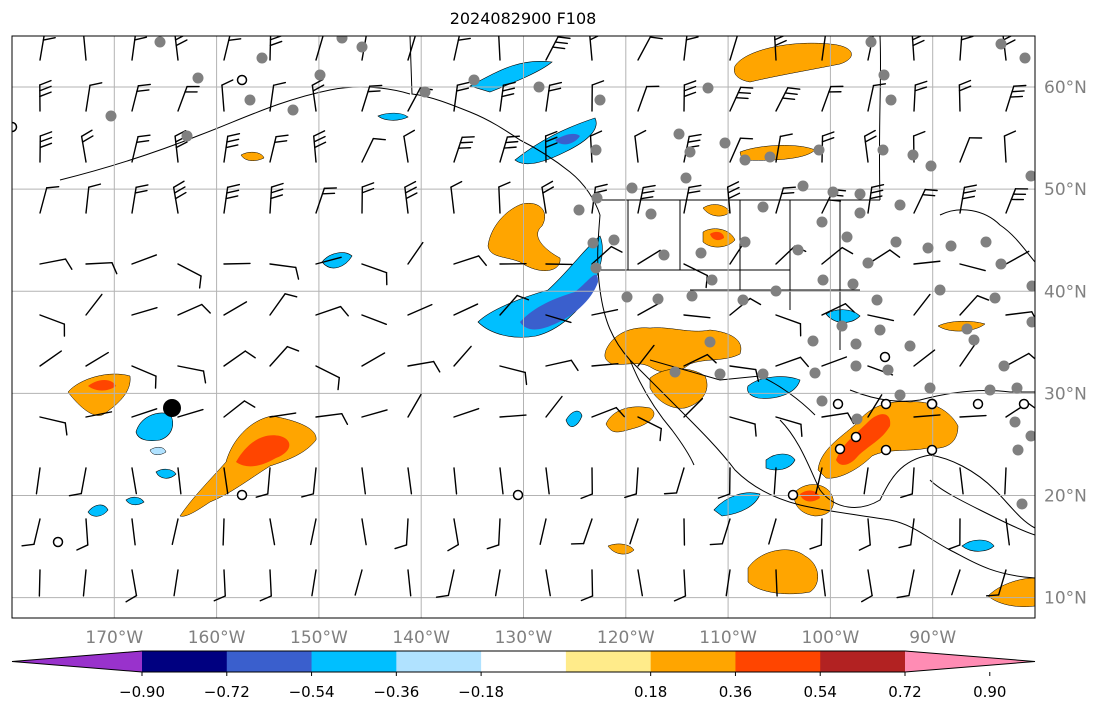  Describe the element at coordinates (1065, 88) in the screenshot. I see `lat-tick-label: 60°N` at that location.